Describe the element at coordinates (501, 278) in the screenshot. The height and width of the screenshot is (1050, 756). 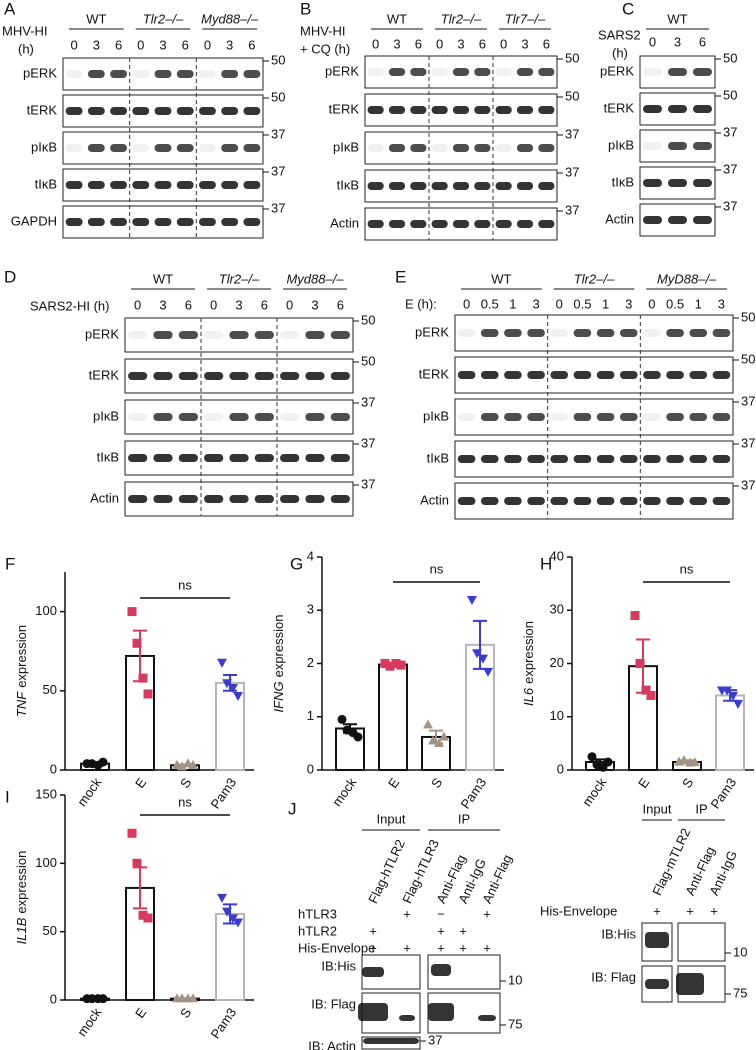
I see `group-label: WT` at that location.